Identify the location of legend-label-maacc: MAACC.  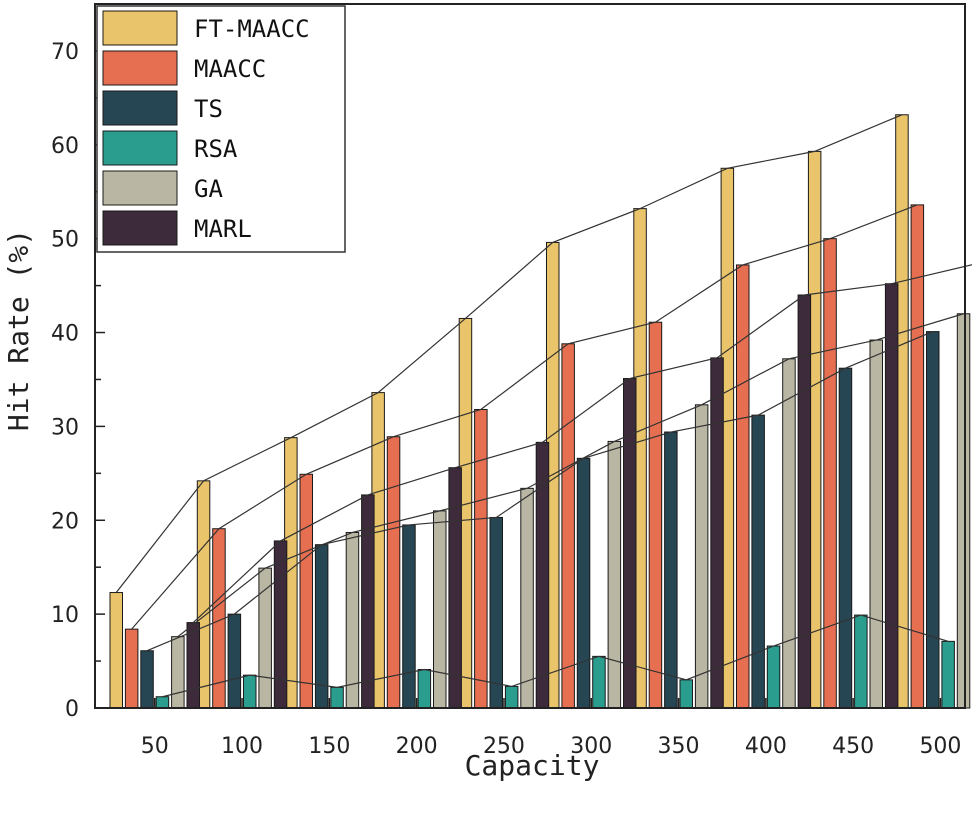
(230, 69).